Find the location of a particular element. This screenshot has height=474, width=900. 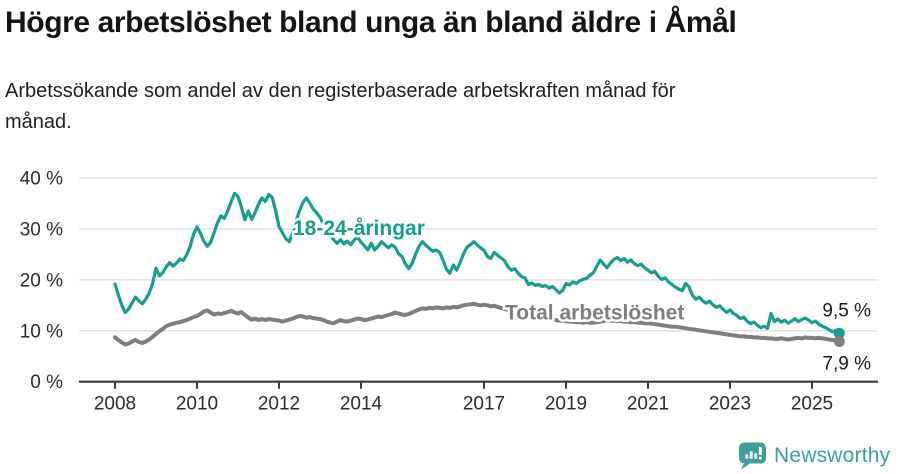

brand-footer: Newsworthy is located at coordinates (818, 456).